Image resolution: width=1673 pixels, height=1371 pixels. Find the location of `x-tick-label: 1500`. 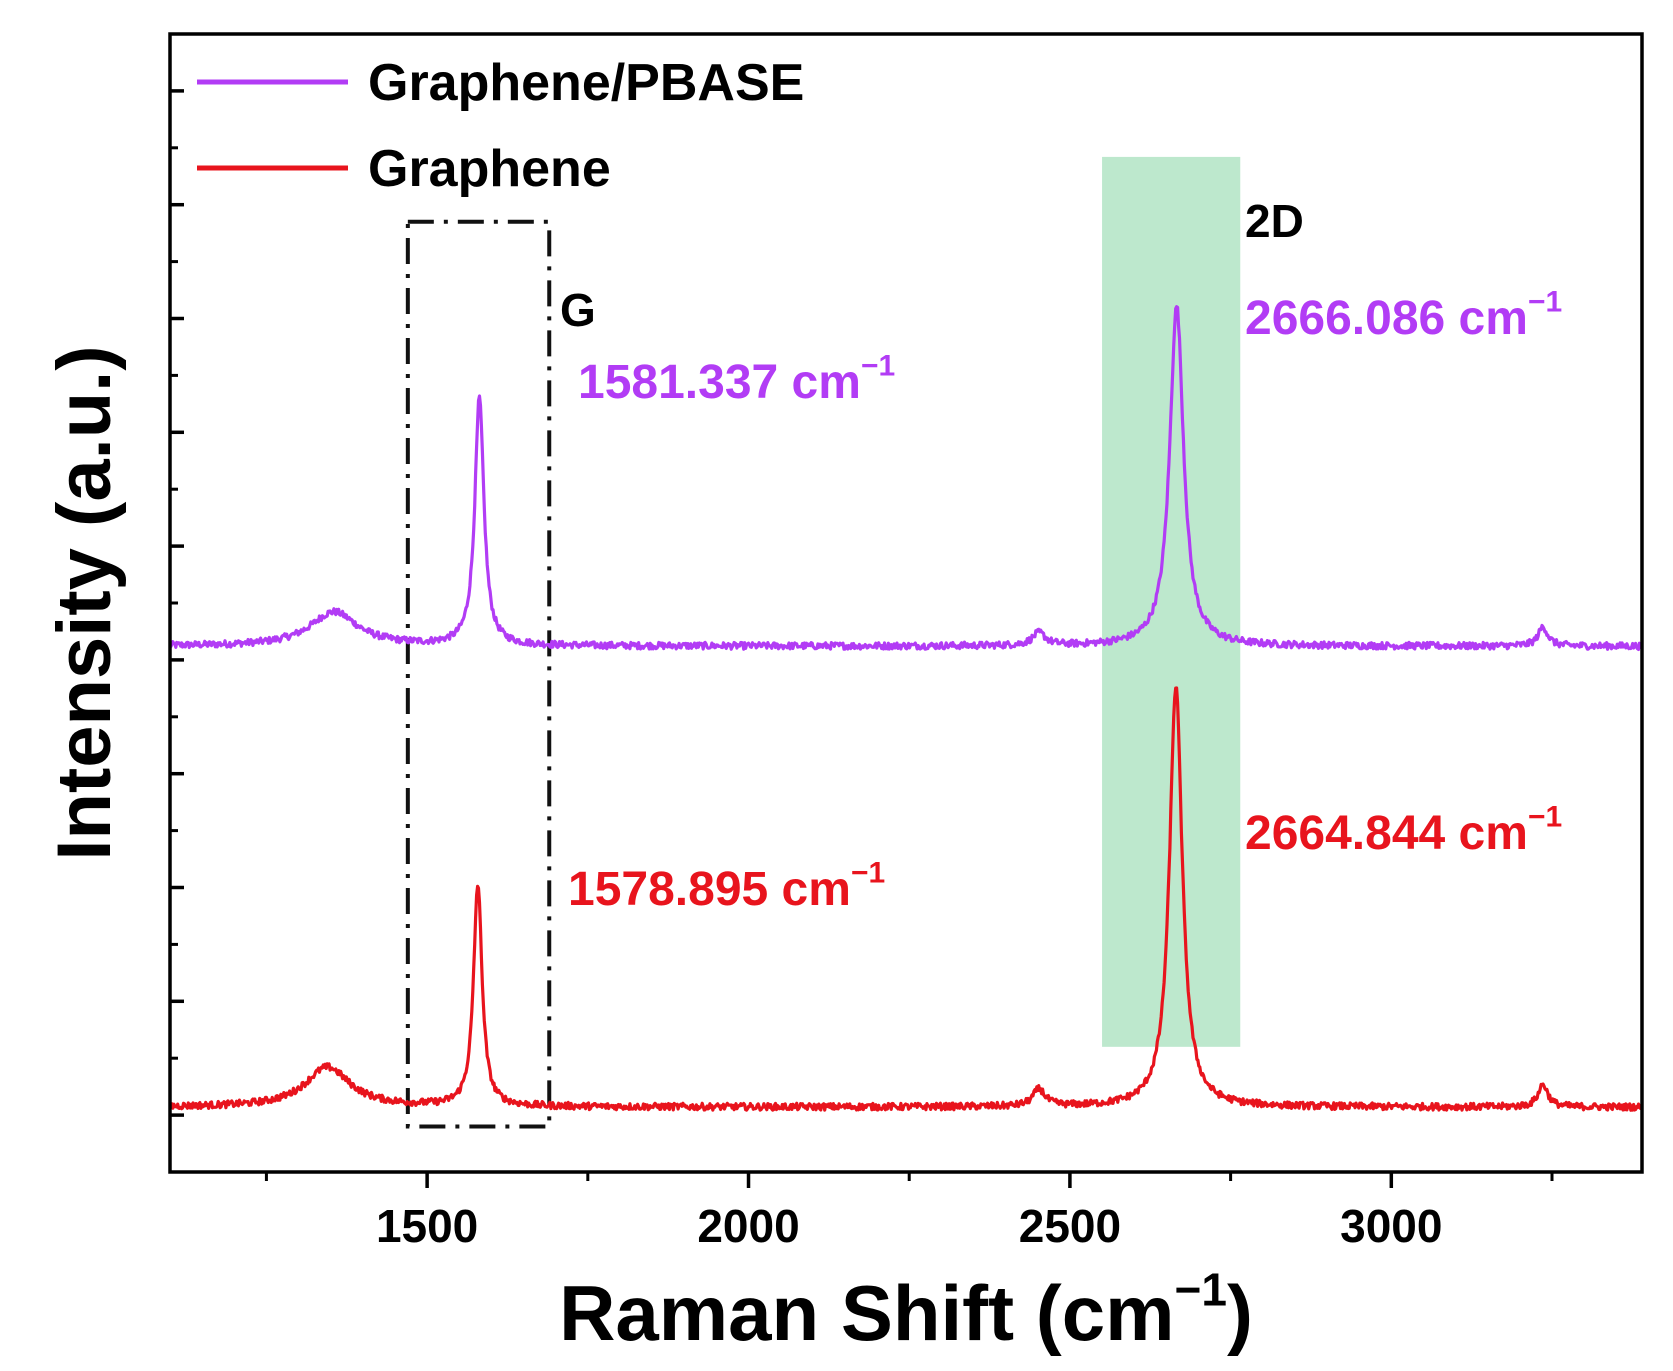

x-tick-label: 1500 is located at coordinates (427, 1226).